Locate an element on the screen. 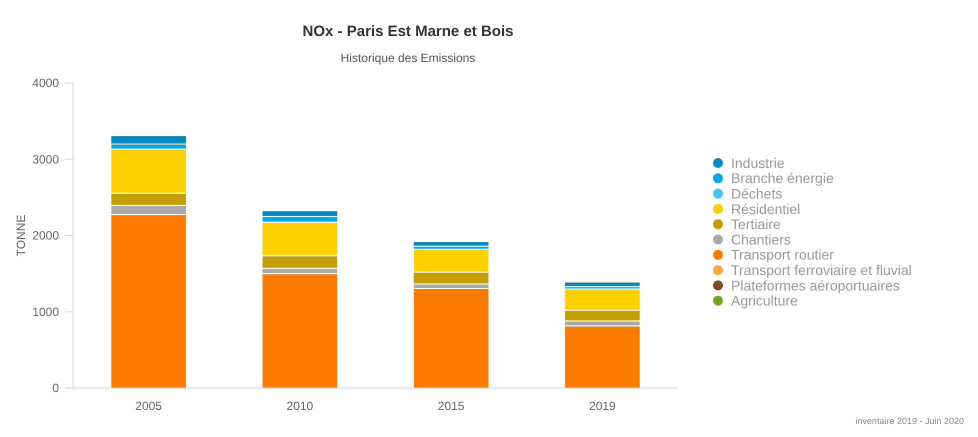 The height and width of the screenshot is (437, 978). legend-label: Plateformes aéroportuaires is located at coordinates (815, 285).